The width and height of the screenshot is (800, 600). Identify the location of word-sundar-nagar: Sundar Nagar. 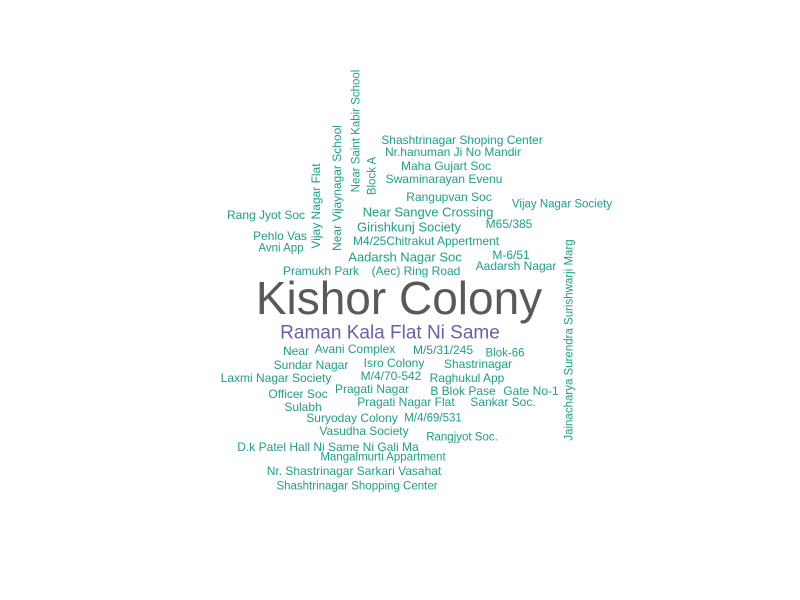
(311, 365).